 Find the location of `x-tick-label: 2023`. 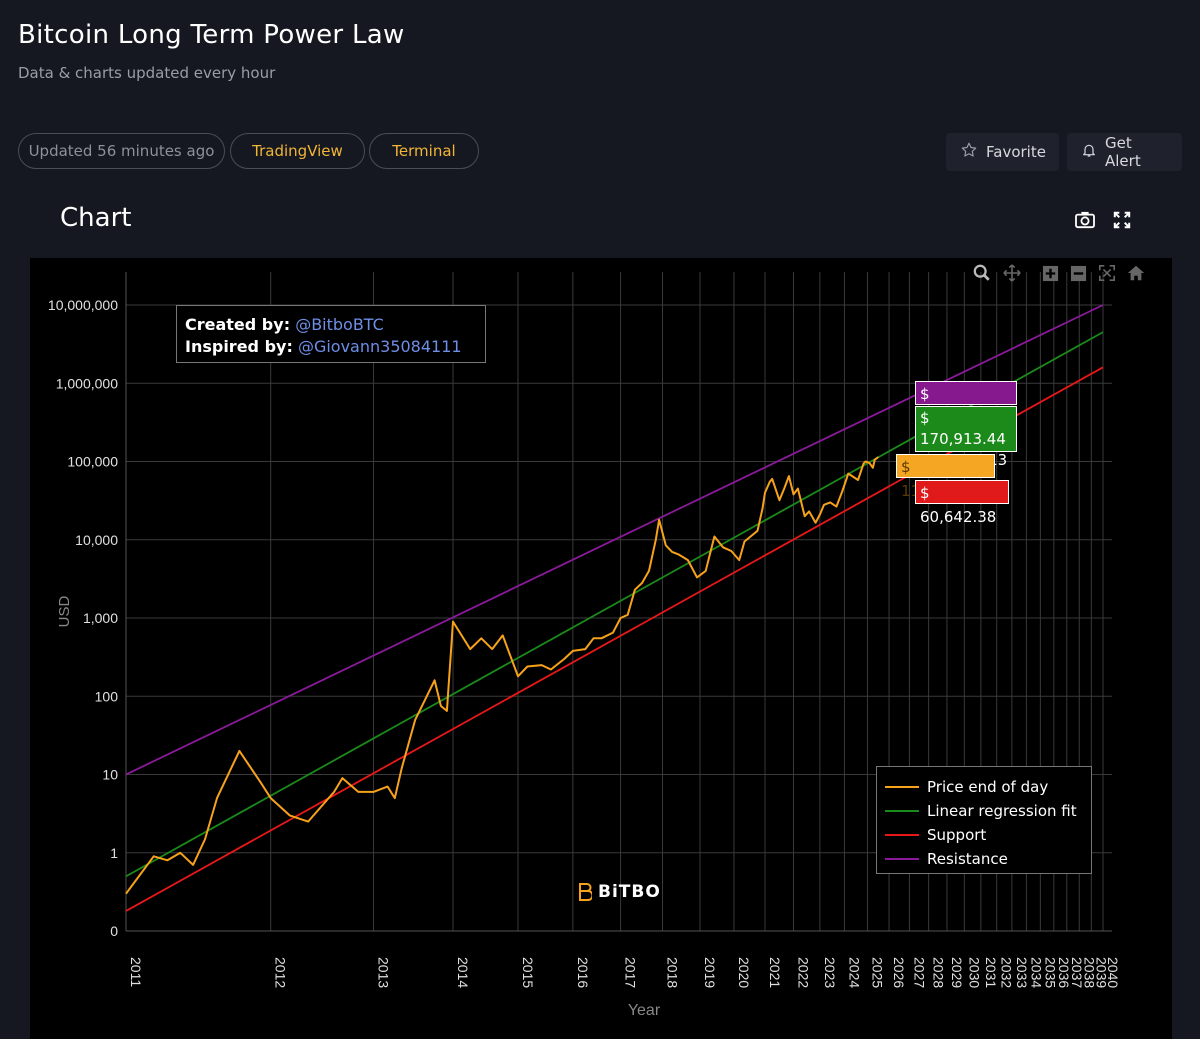

x-tick-label: 2023 is located at coordinates (830, 972).